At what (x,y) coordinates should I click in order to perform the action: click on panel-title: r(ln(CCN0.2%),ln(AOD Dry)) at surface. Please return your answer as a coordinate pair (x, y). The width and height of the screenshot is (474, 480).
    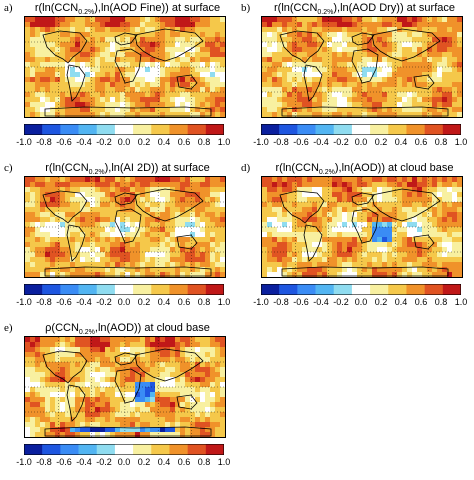
    Looking at the image, I should click on (364, 9).